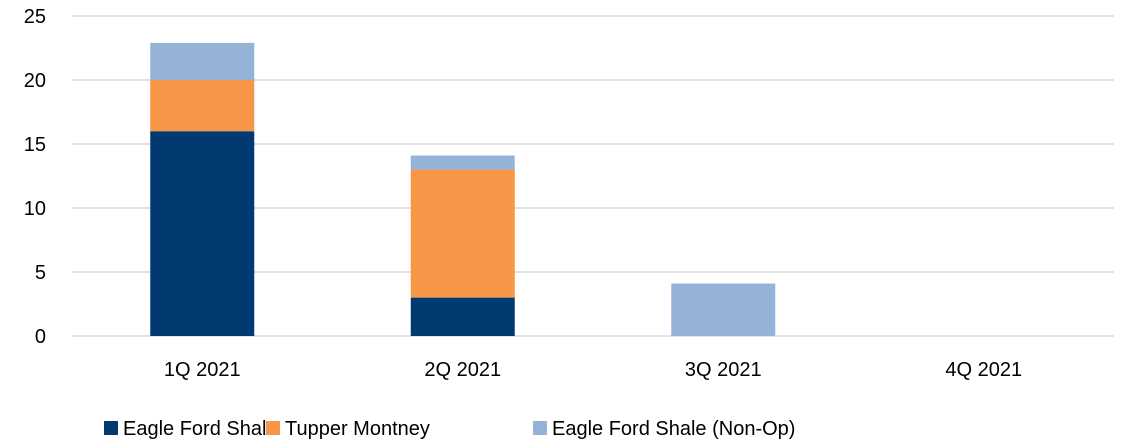 The image size is (1124, 444). Describe the element at coordinates (40, 337) in the screenshot. I see `y-tick-label: 0` at that location.